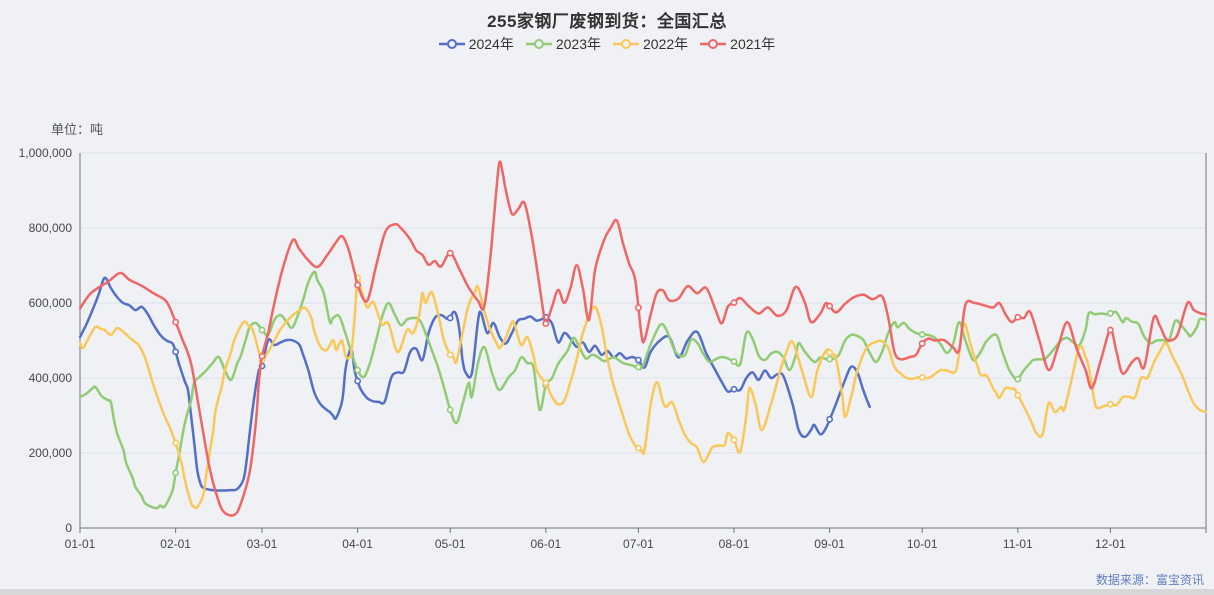  What do you see at coordinates (638, 544) in the screenshot?
I see `x-axis-tick-label: 07-01` at bounding box center [638, 544].